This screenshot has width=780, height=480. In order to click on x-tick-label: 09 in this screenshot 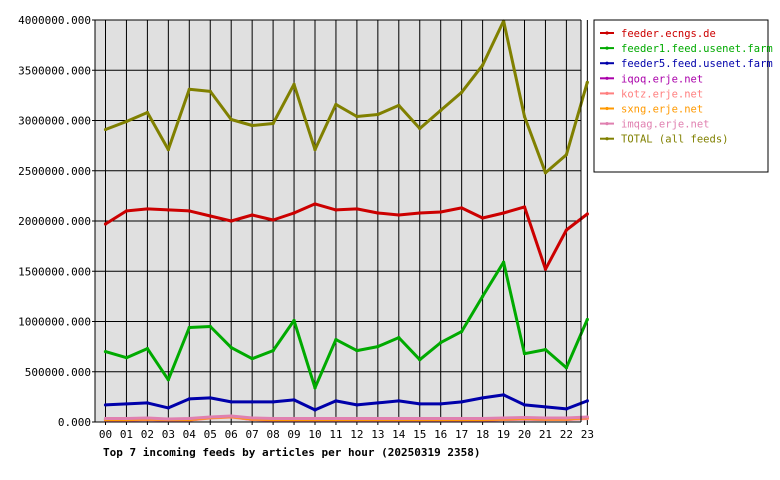, I will do `click(293, 434)`.